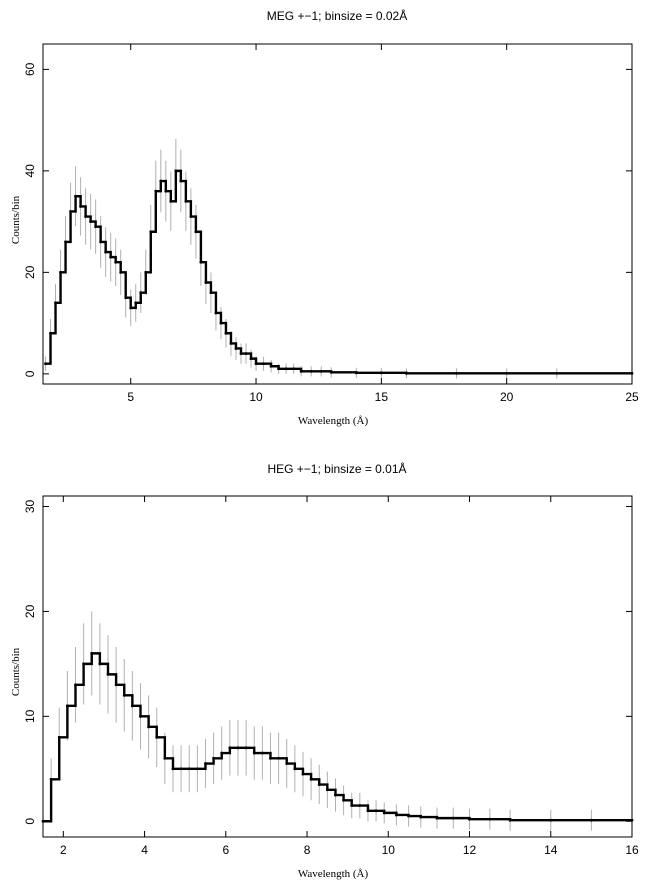 The height and width of the screenshot is (891, 649). Describe the element at coordinates (382, 397) in the screenshot. I see `meg-x-tick-label: 15` at that location.